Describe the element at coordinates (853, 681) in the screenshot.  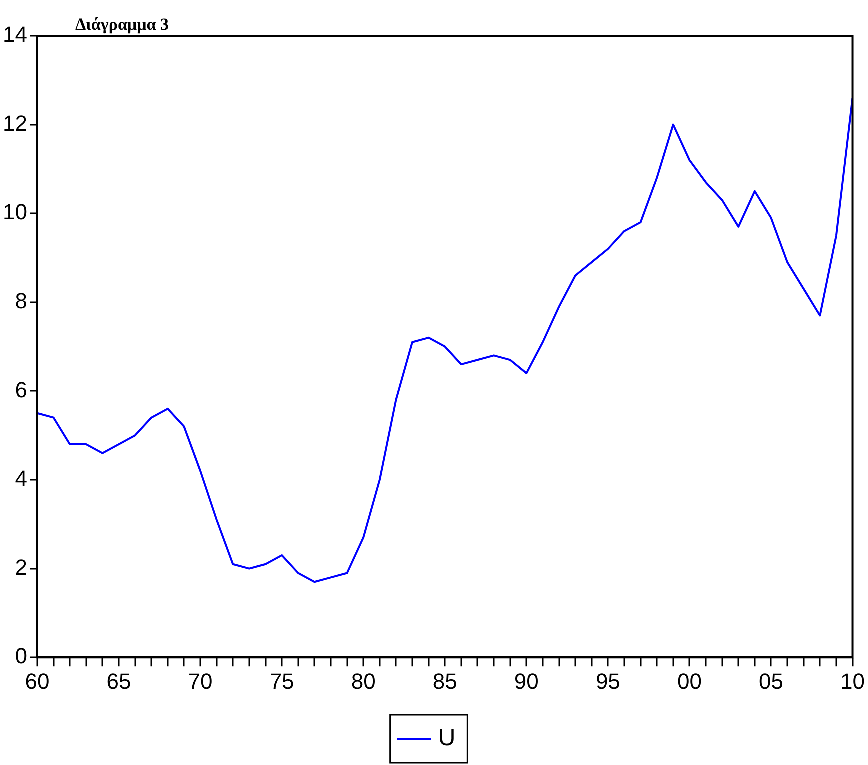
I see `x-tick-label: 10` at that location.